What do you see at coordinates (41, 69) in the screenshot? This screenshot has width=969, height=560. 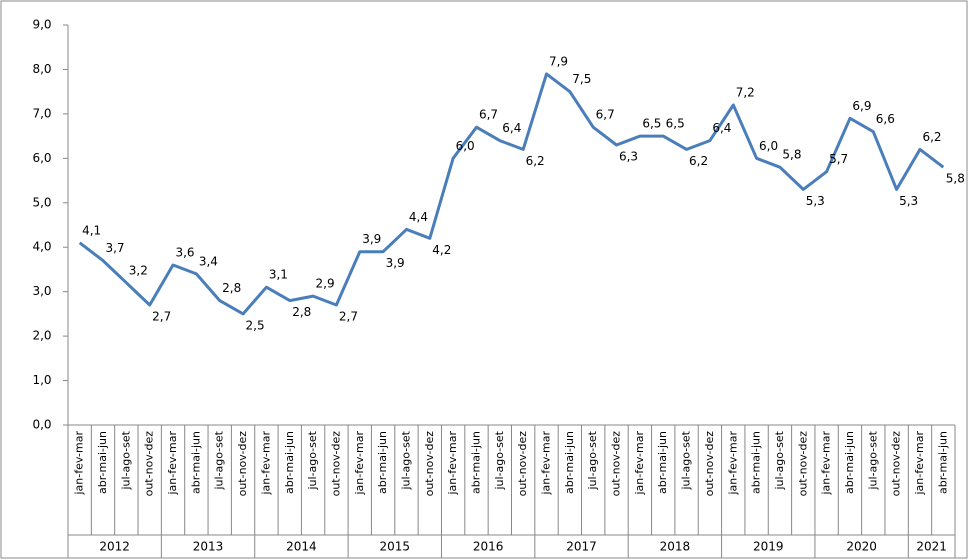 I see `y-tick-label: 8,0` at bounding box center [41, 69].